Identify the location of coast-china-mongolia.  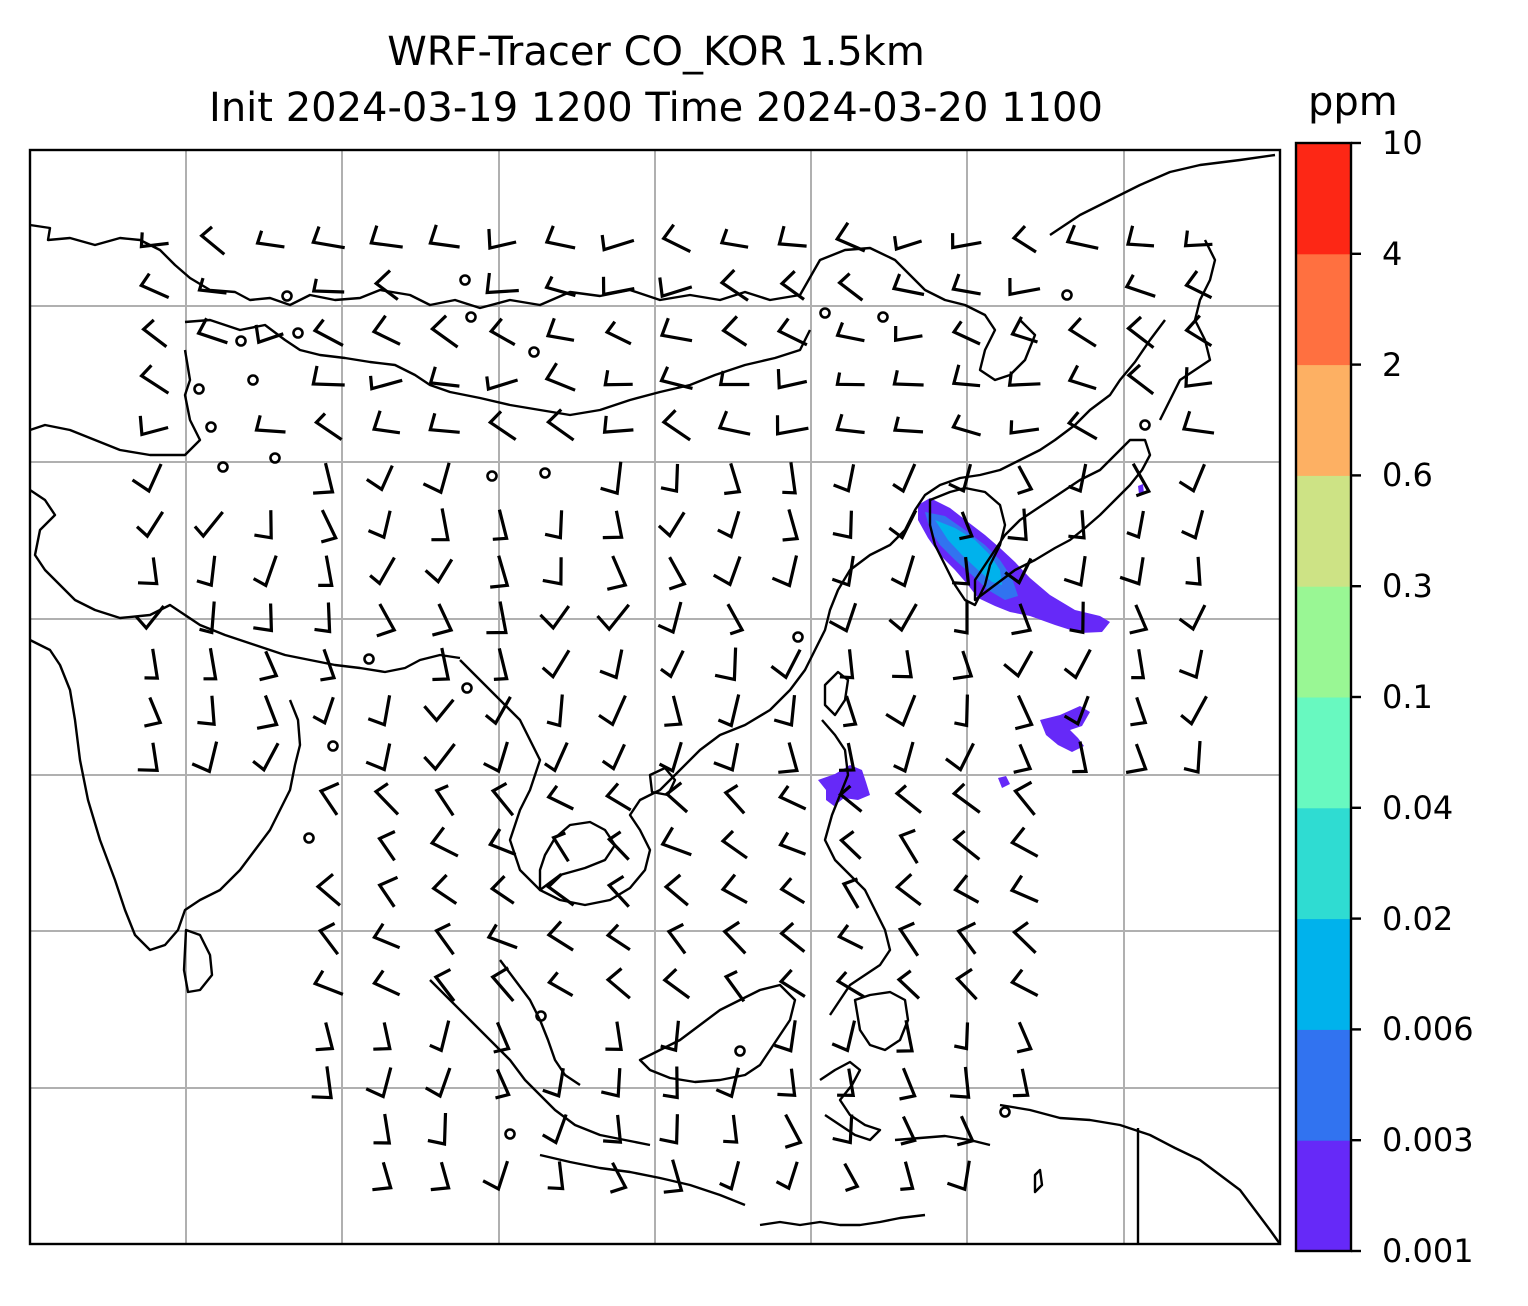
(498, 367).